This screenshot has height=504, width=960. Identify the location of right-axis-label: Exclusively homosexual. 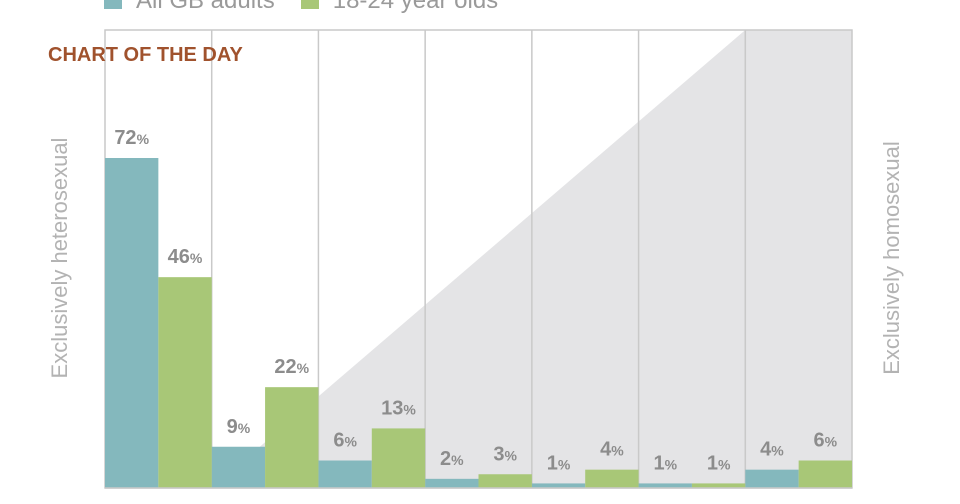
(891, 258).